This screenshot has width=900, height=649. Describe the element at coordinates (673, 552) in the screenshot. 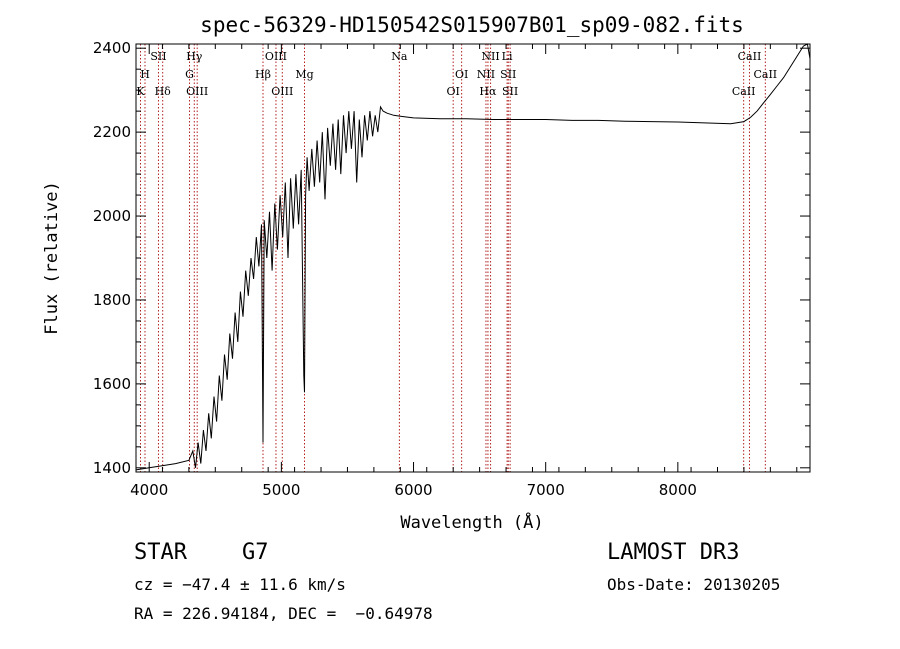

I see `survey-name: LAMOST DR3` at that location.